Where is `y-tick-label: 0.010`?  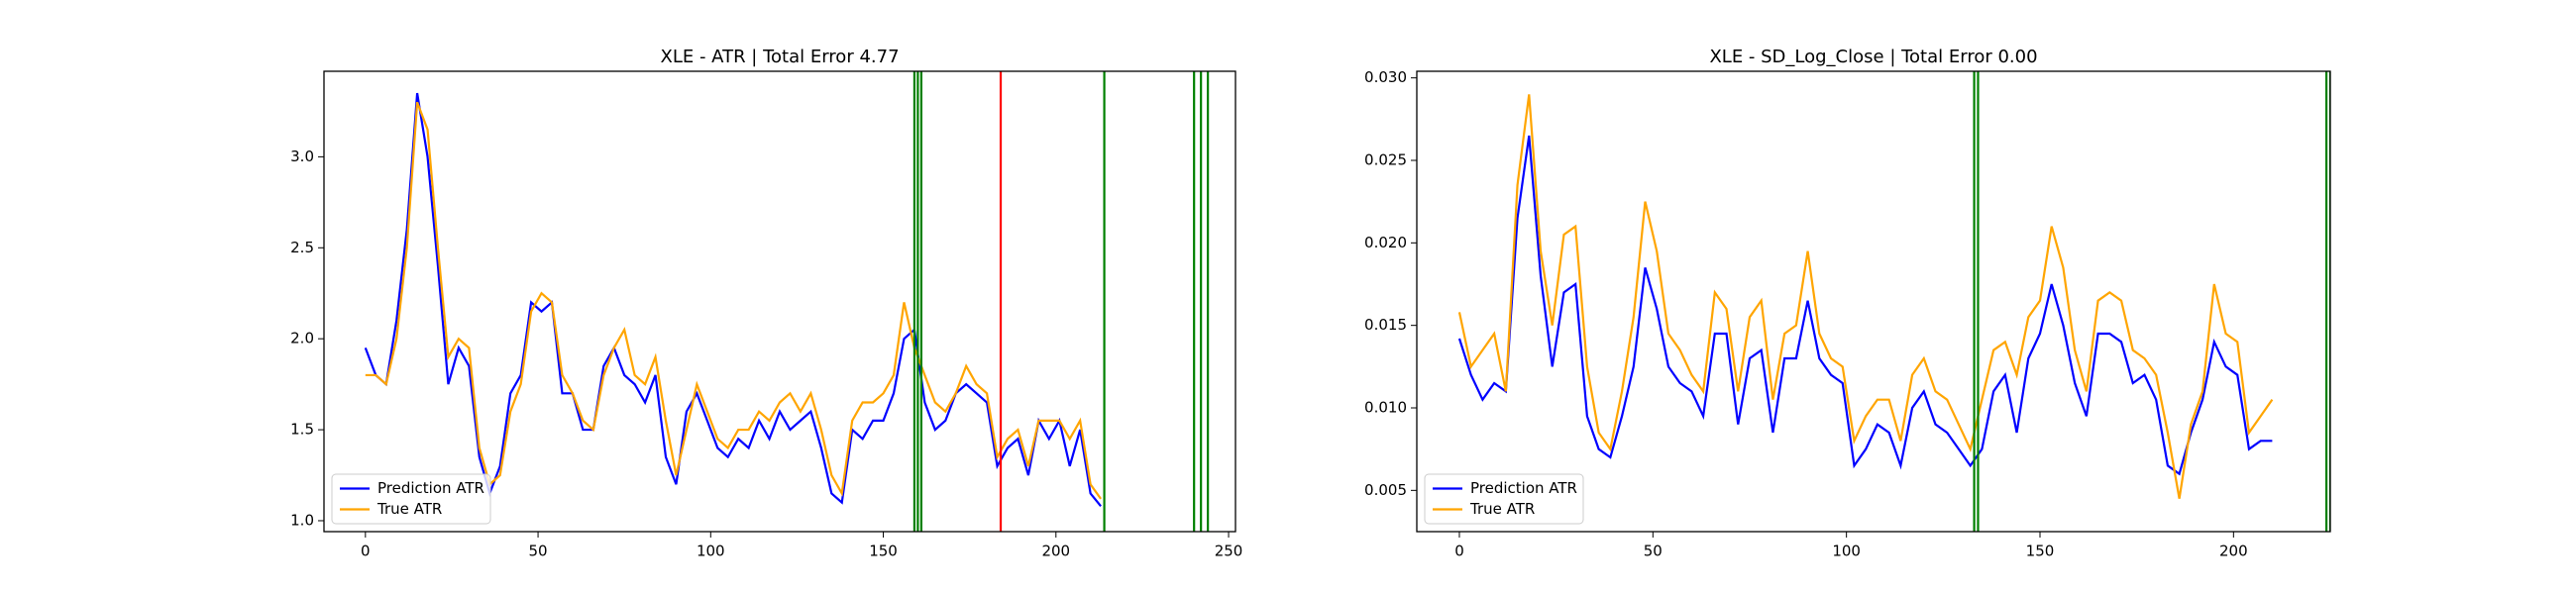 y-tick-label: 0.010 is located at coordinates (1386, 408).